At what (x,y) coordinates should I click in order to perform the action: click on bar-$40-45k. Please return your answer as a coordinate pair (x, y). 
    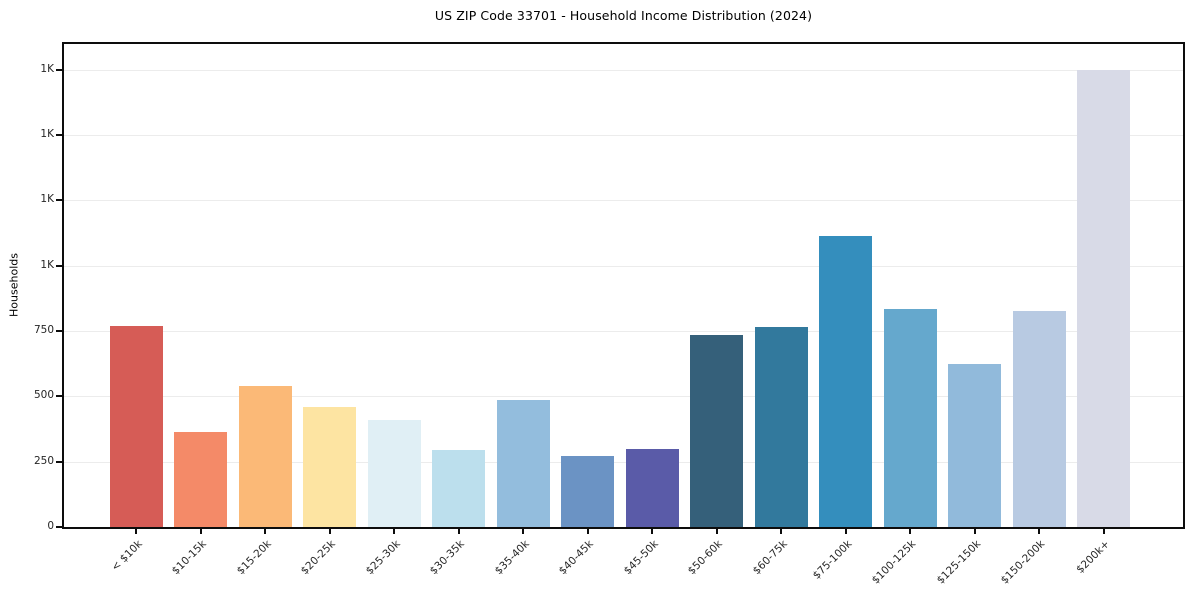
    Looking at the image, I should click on (587, 491).